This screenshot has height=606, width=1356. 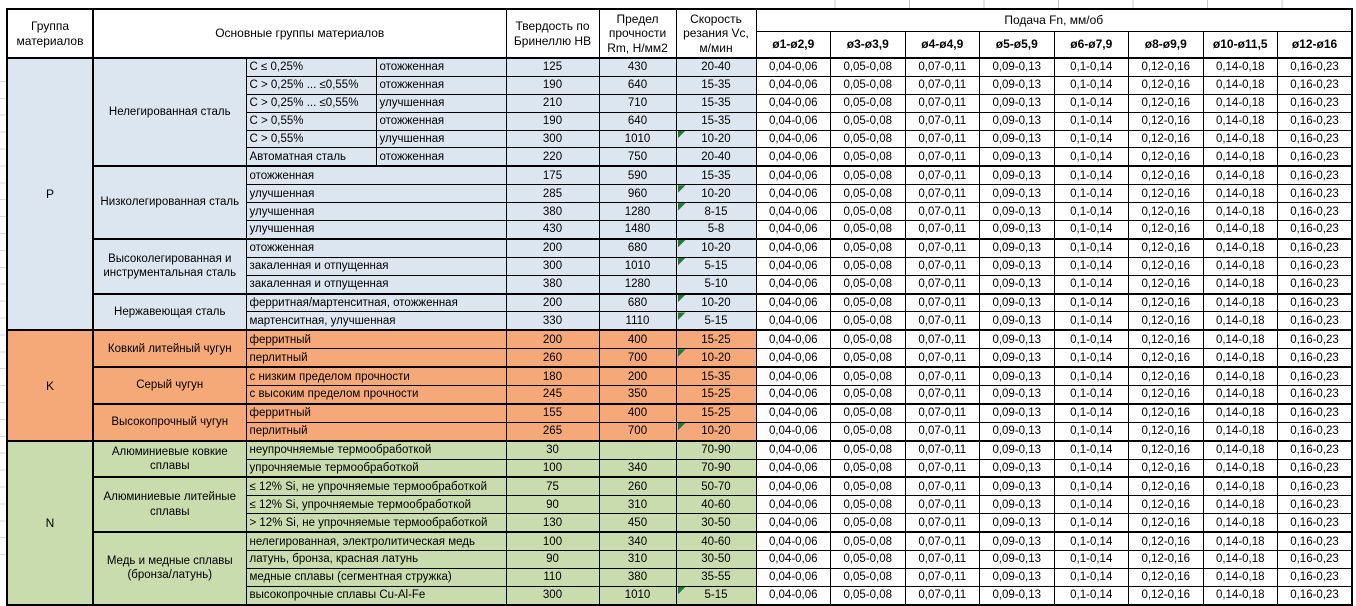 I want to click on hardness-cell: 430, so click(x=552, y=230).